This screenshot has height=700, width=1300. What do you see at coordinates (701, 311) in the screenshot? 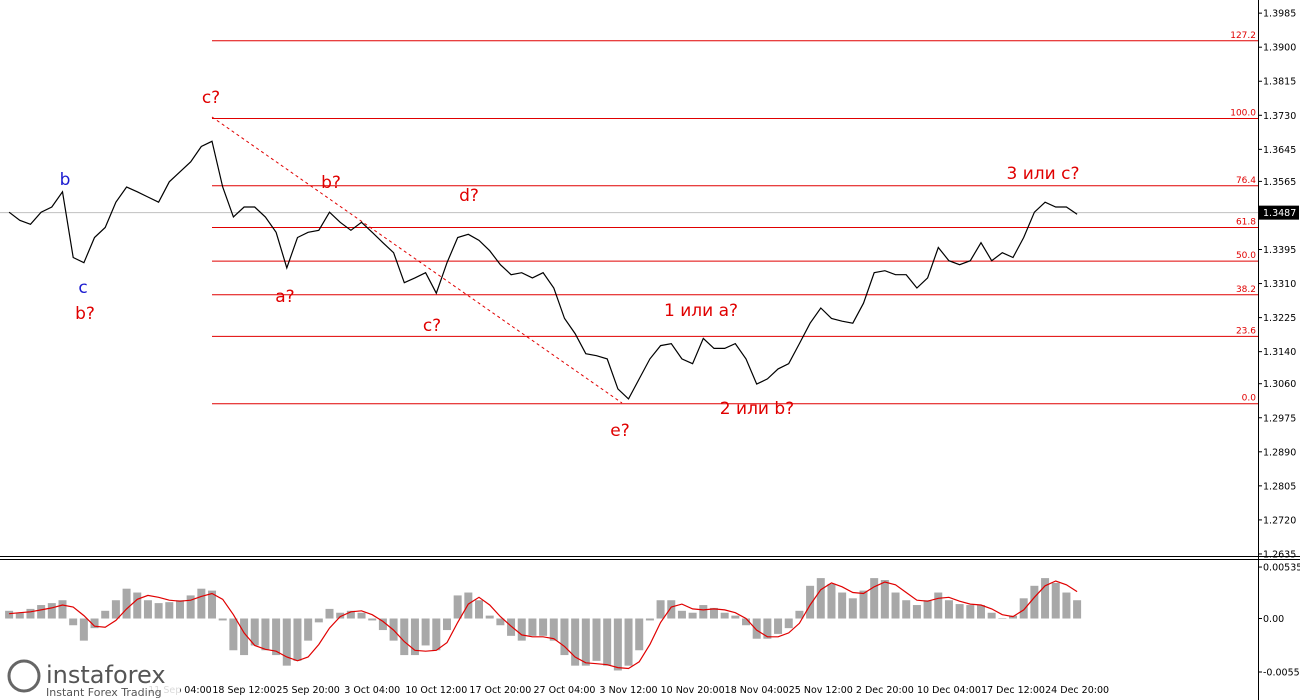
I see `wave-label: 1 или a?` at bounding box center [701, 311].